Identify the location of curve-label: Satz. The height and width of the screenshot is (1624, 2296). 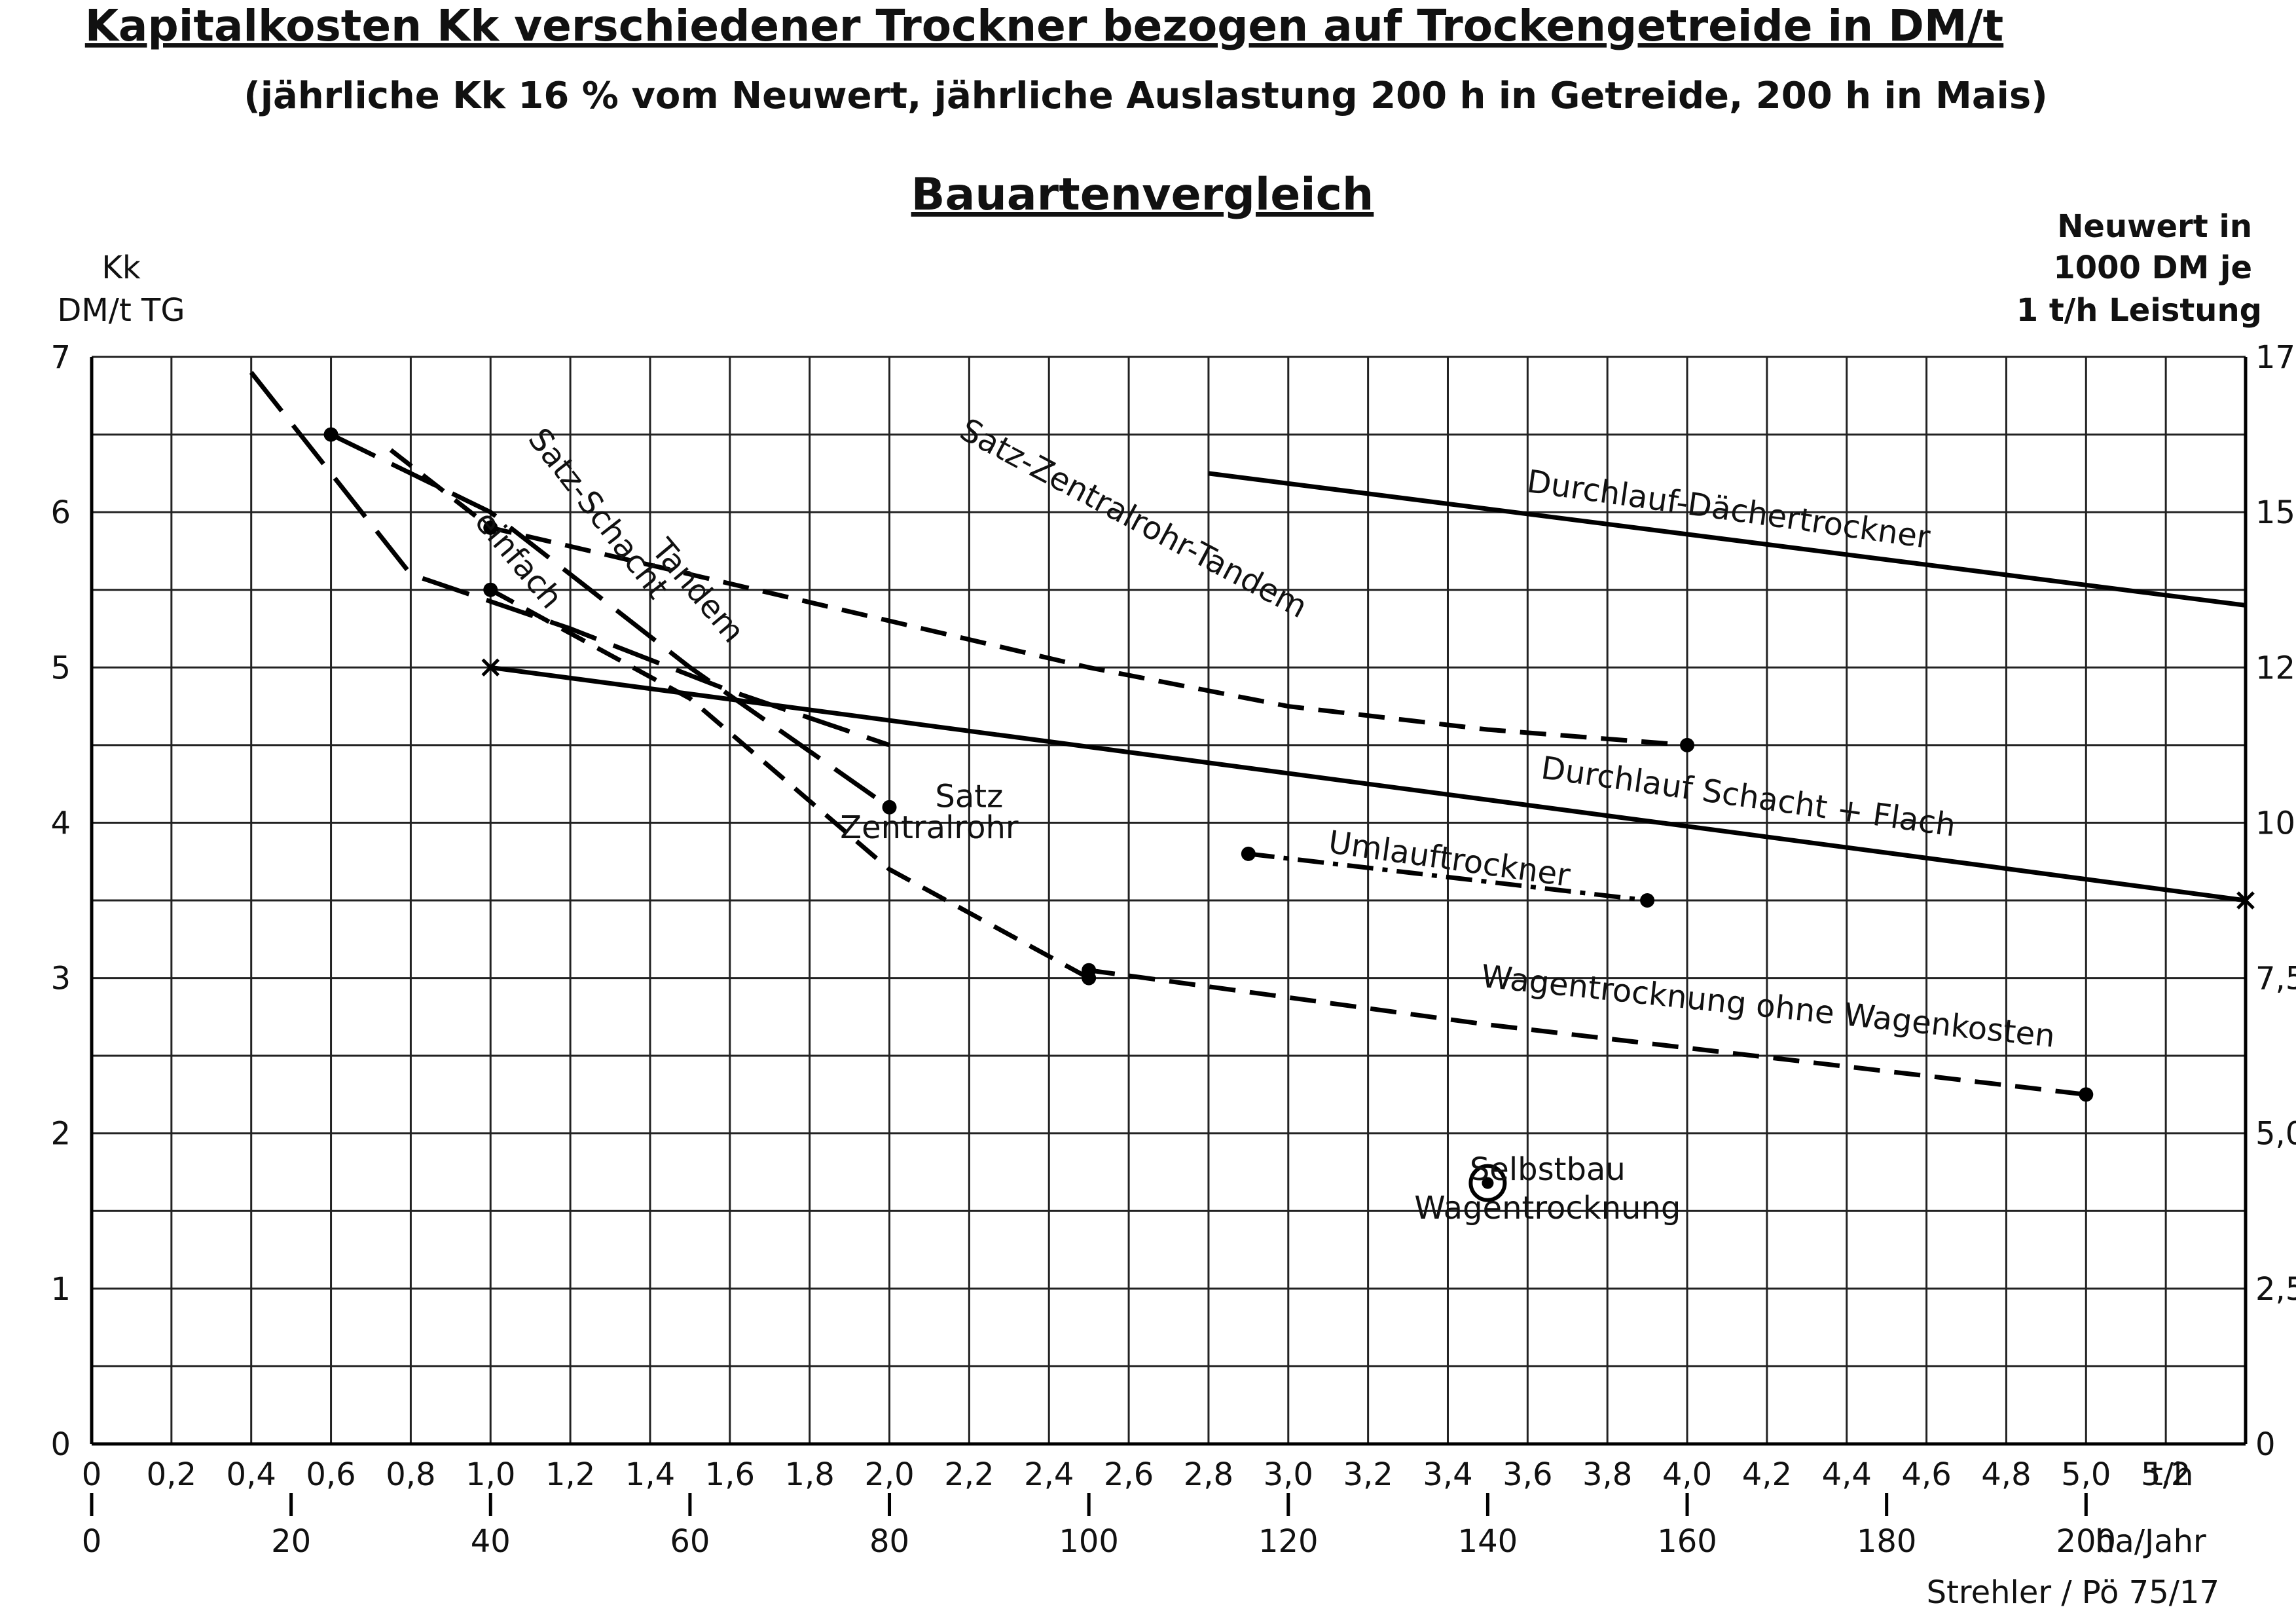
(969, 797).